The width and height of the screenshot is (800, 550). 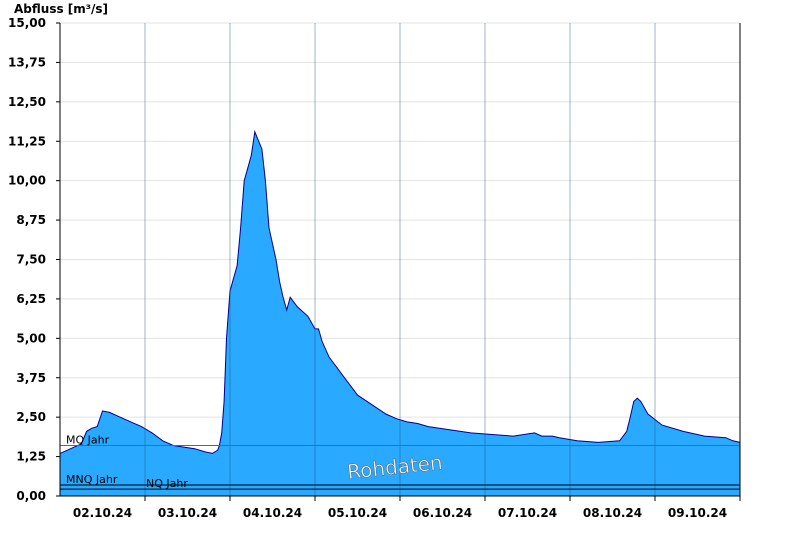 I want to click on x-tick-label: 09.10.24, so click(x=697, y=513).